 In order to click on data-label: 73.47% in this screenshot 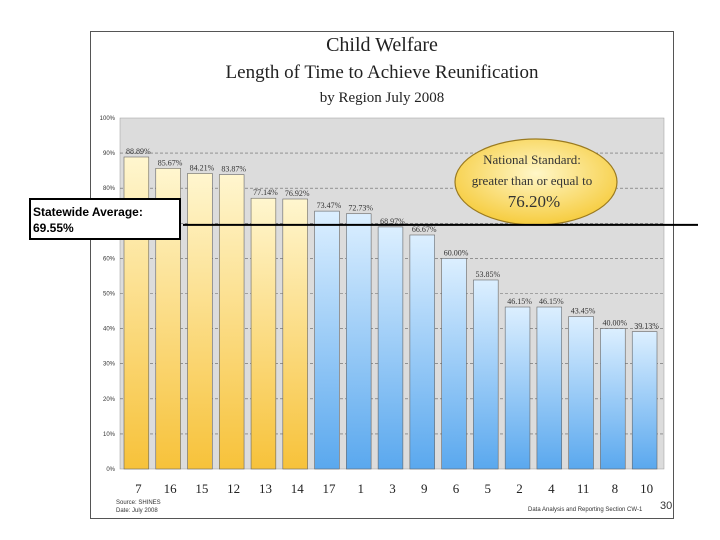, I will do `click(329, 205)`.